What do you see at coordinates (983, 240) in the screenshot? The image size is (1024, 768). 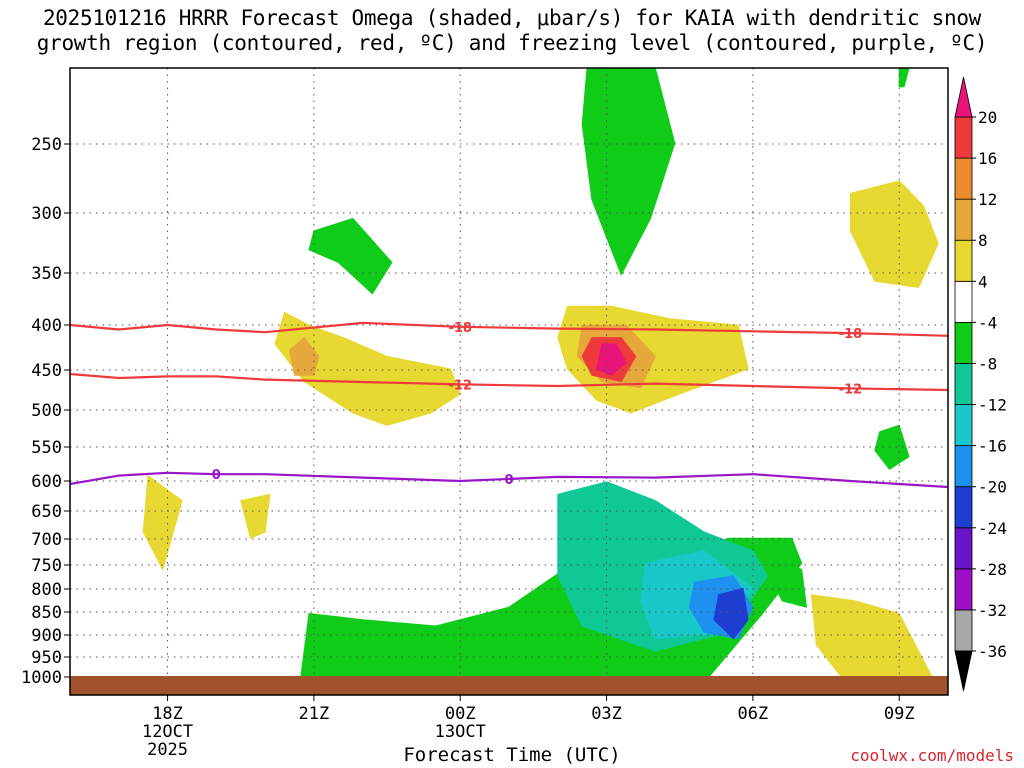 I see `colorbar-label: 8` at bounding box center [983, 240].